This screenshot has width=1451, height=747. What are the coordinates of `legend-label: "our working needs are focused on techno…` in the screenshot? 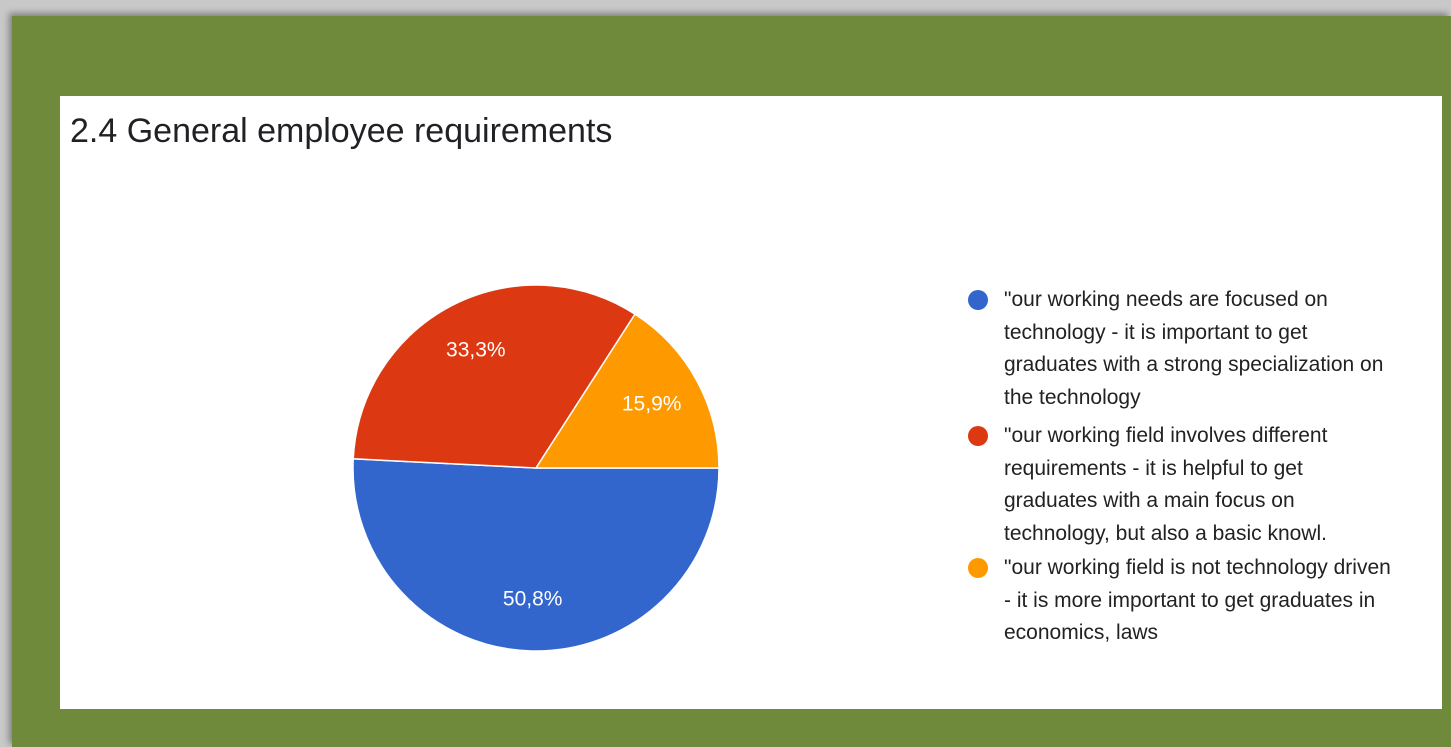 It's located at (1194, 348).